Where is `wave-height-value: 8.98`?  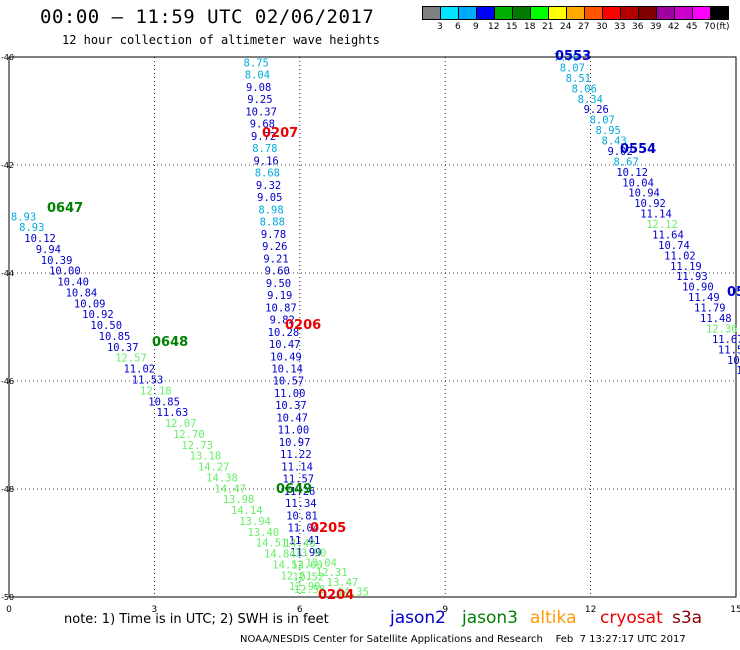
wave-height-value: 8.98 is located at coordinates (270, 210).